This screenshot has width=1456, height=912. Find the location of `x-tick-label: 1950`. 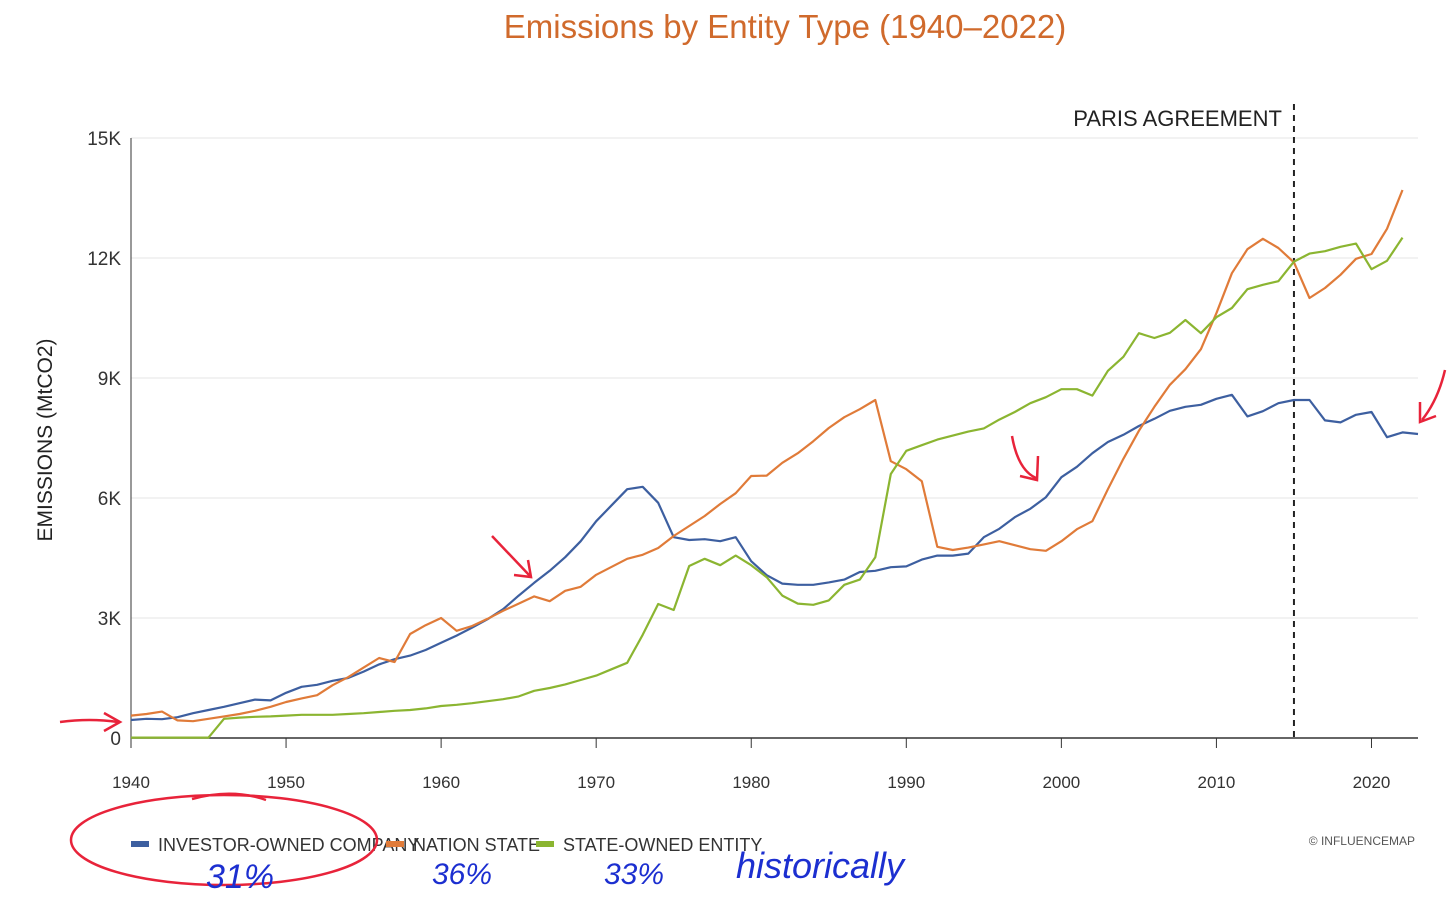

x-tick-label: 1950 is located at coordinates (286, 782).